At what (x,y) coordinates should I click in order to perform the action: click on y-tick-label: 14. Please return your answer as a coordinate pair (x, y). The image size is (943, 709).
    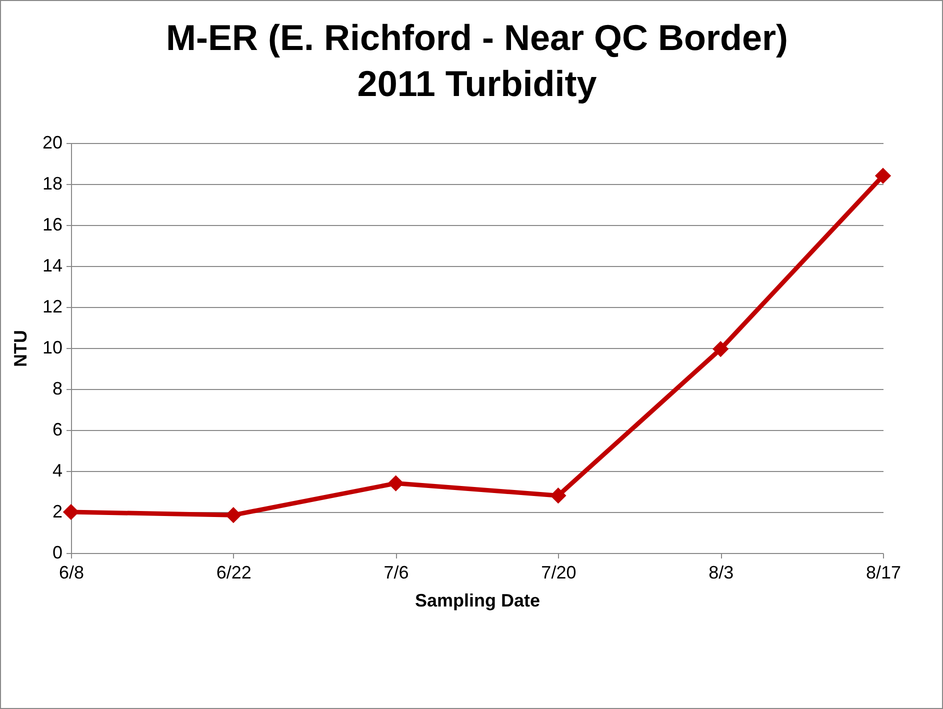
    Looking at the image, I should click on (52, 266).